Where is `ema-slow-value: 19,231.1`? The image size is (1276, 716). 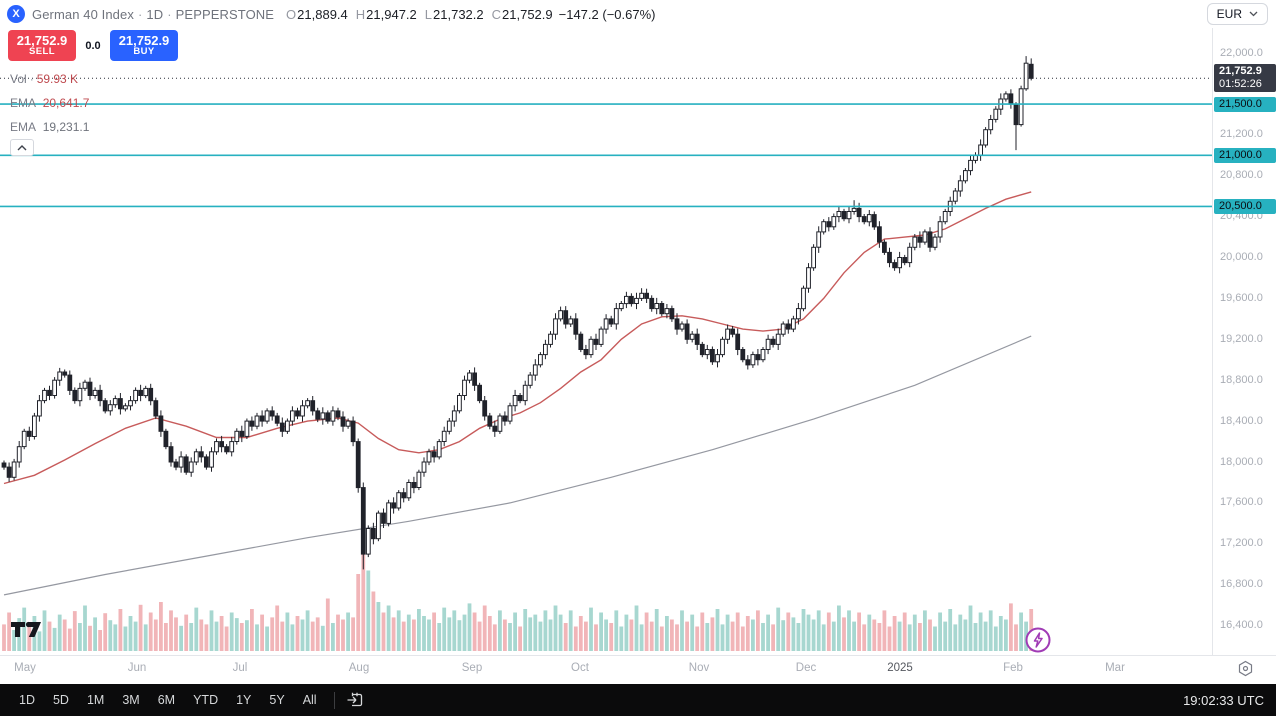
ema-slow-value: 19,231.1 is located at coordinates (66, 127).